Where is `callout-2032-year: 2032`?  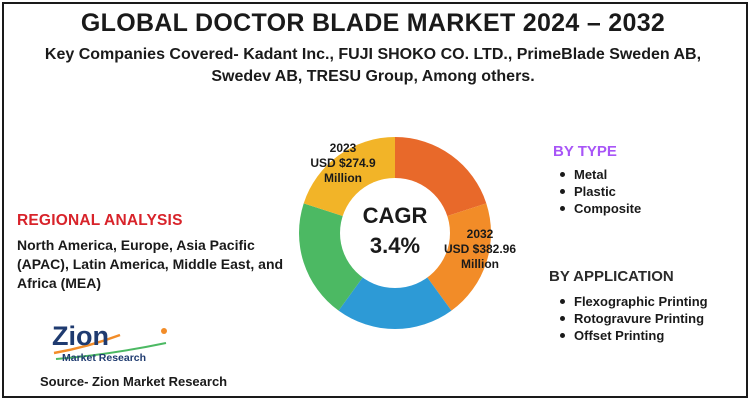 callout-2032-year: 2032 is located at coordinates (480, 234).